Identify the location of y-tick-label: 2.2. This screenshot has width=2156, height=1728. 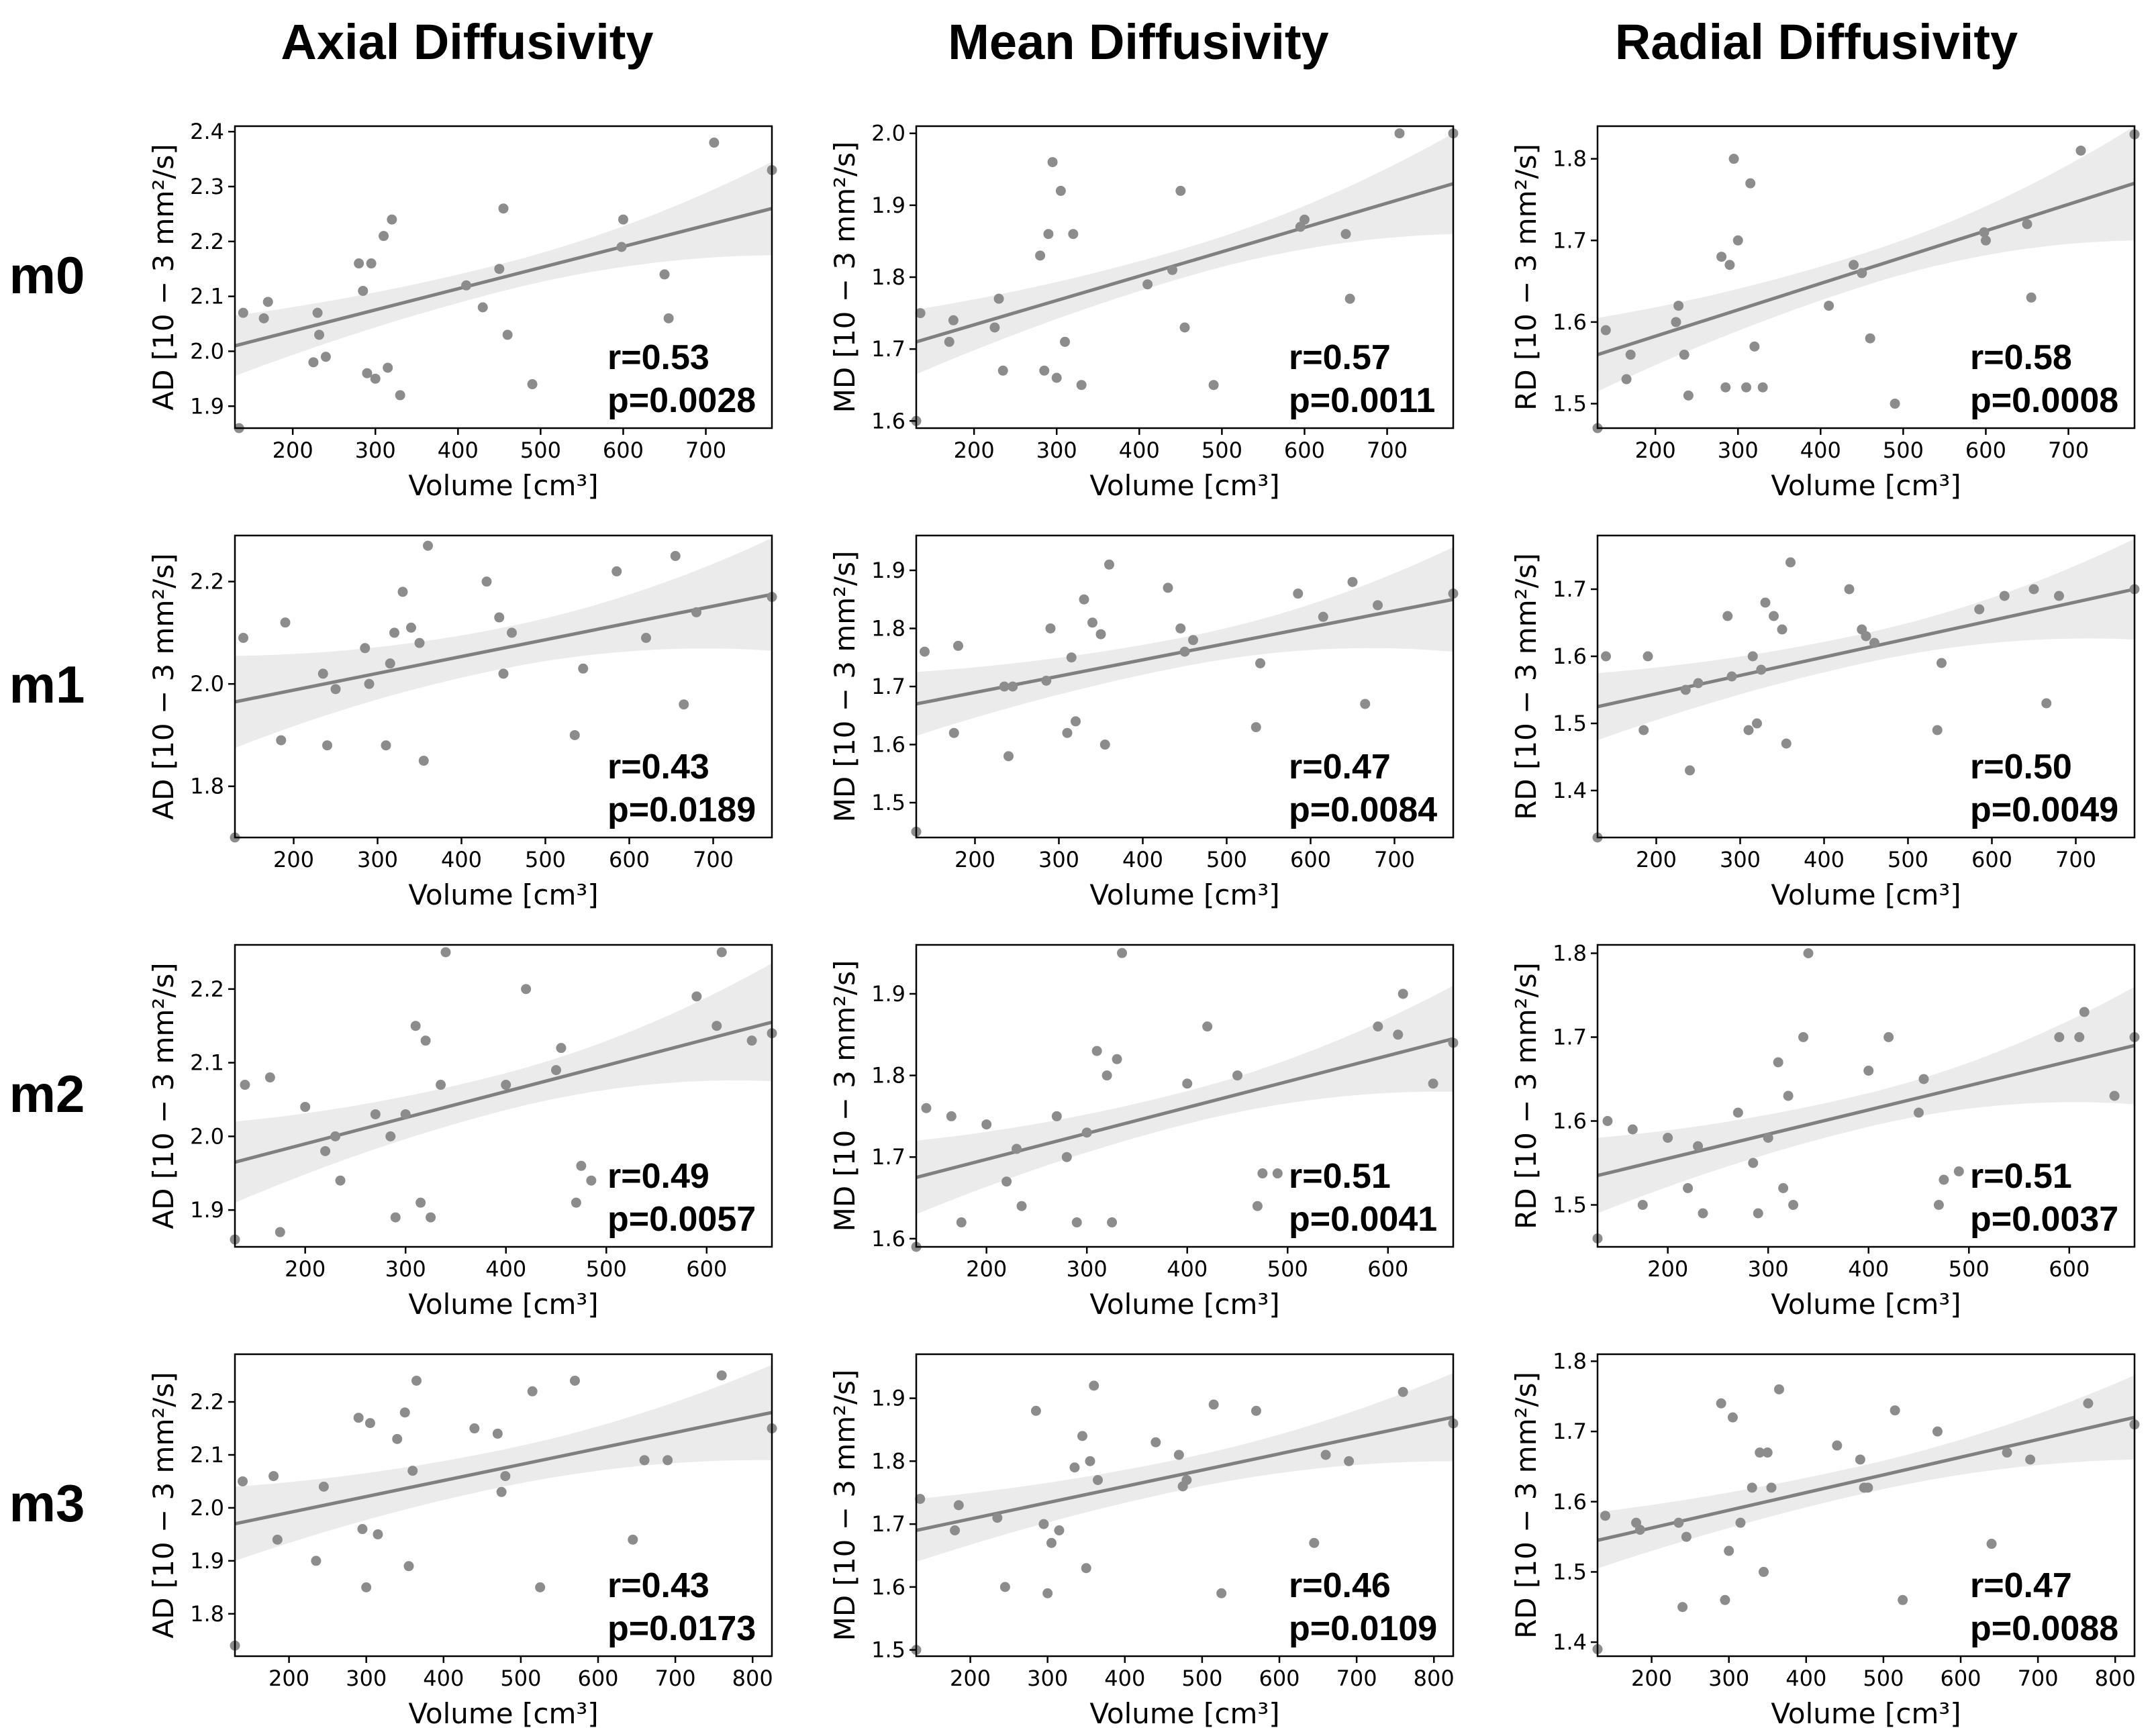
(207, 582).